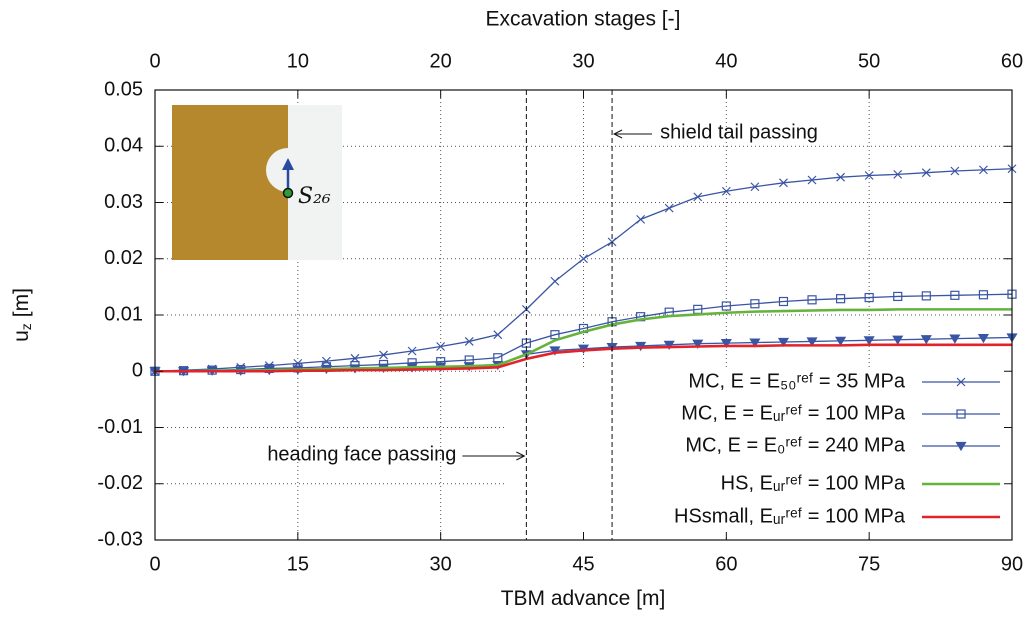 Image resolution: width=1035 pixels, height=624 pixels. What do you see at coordinates (120, 483) in the screenshot?
I see `y-tick-label: -0.02` at bounding box center [120, 483].